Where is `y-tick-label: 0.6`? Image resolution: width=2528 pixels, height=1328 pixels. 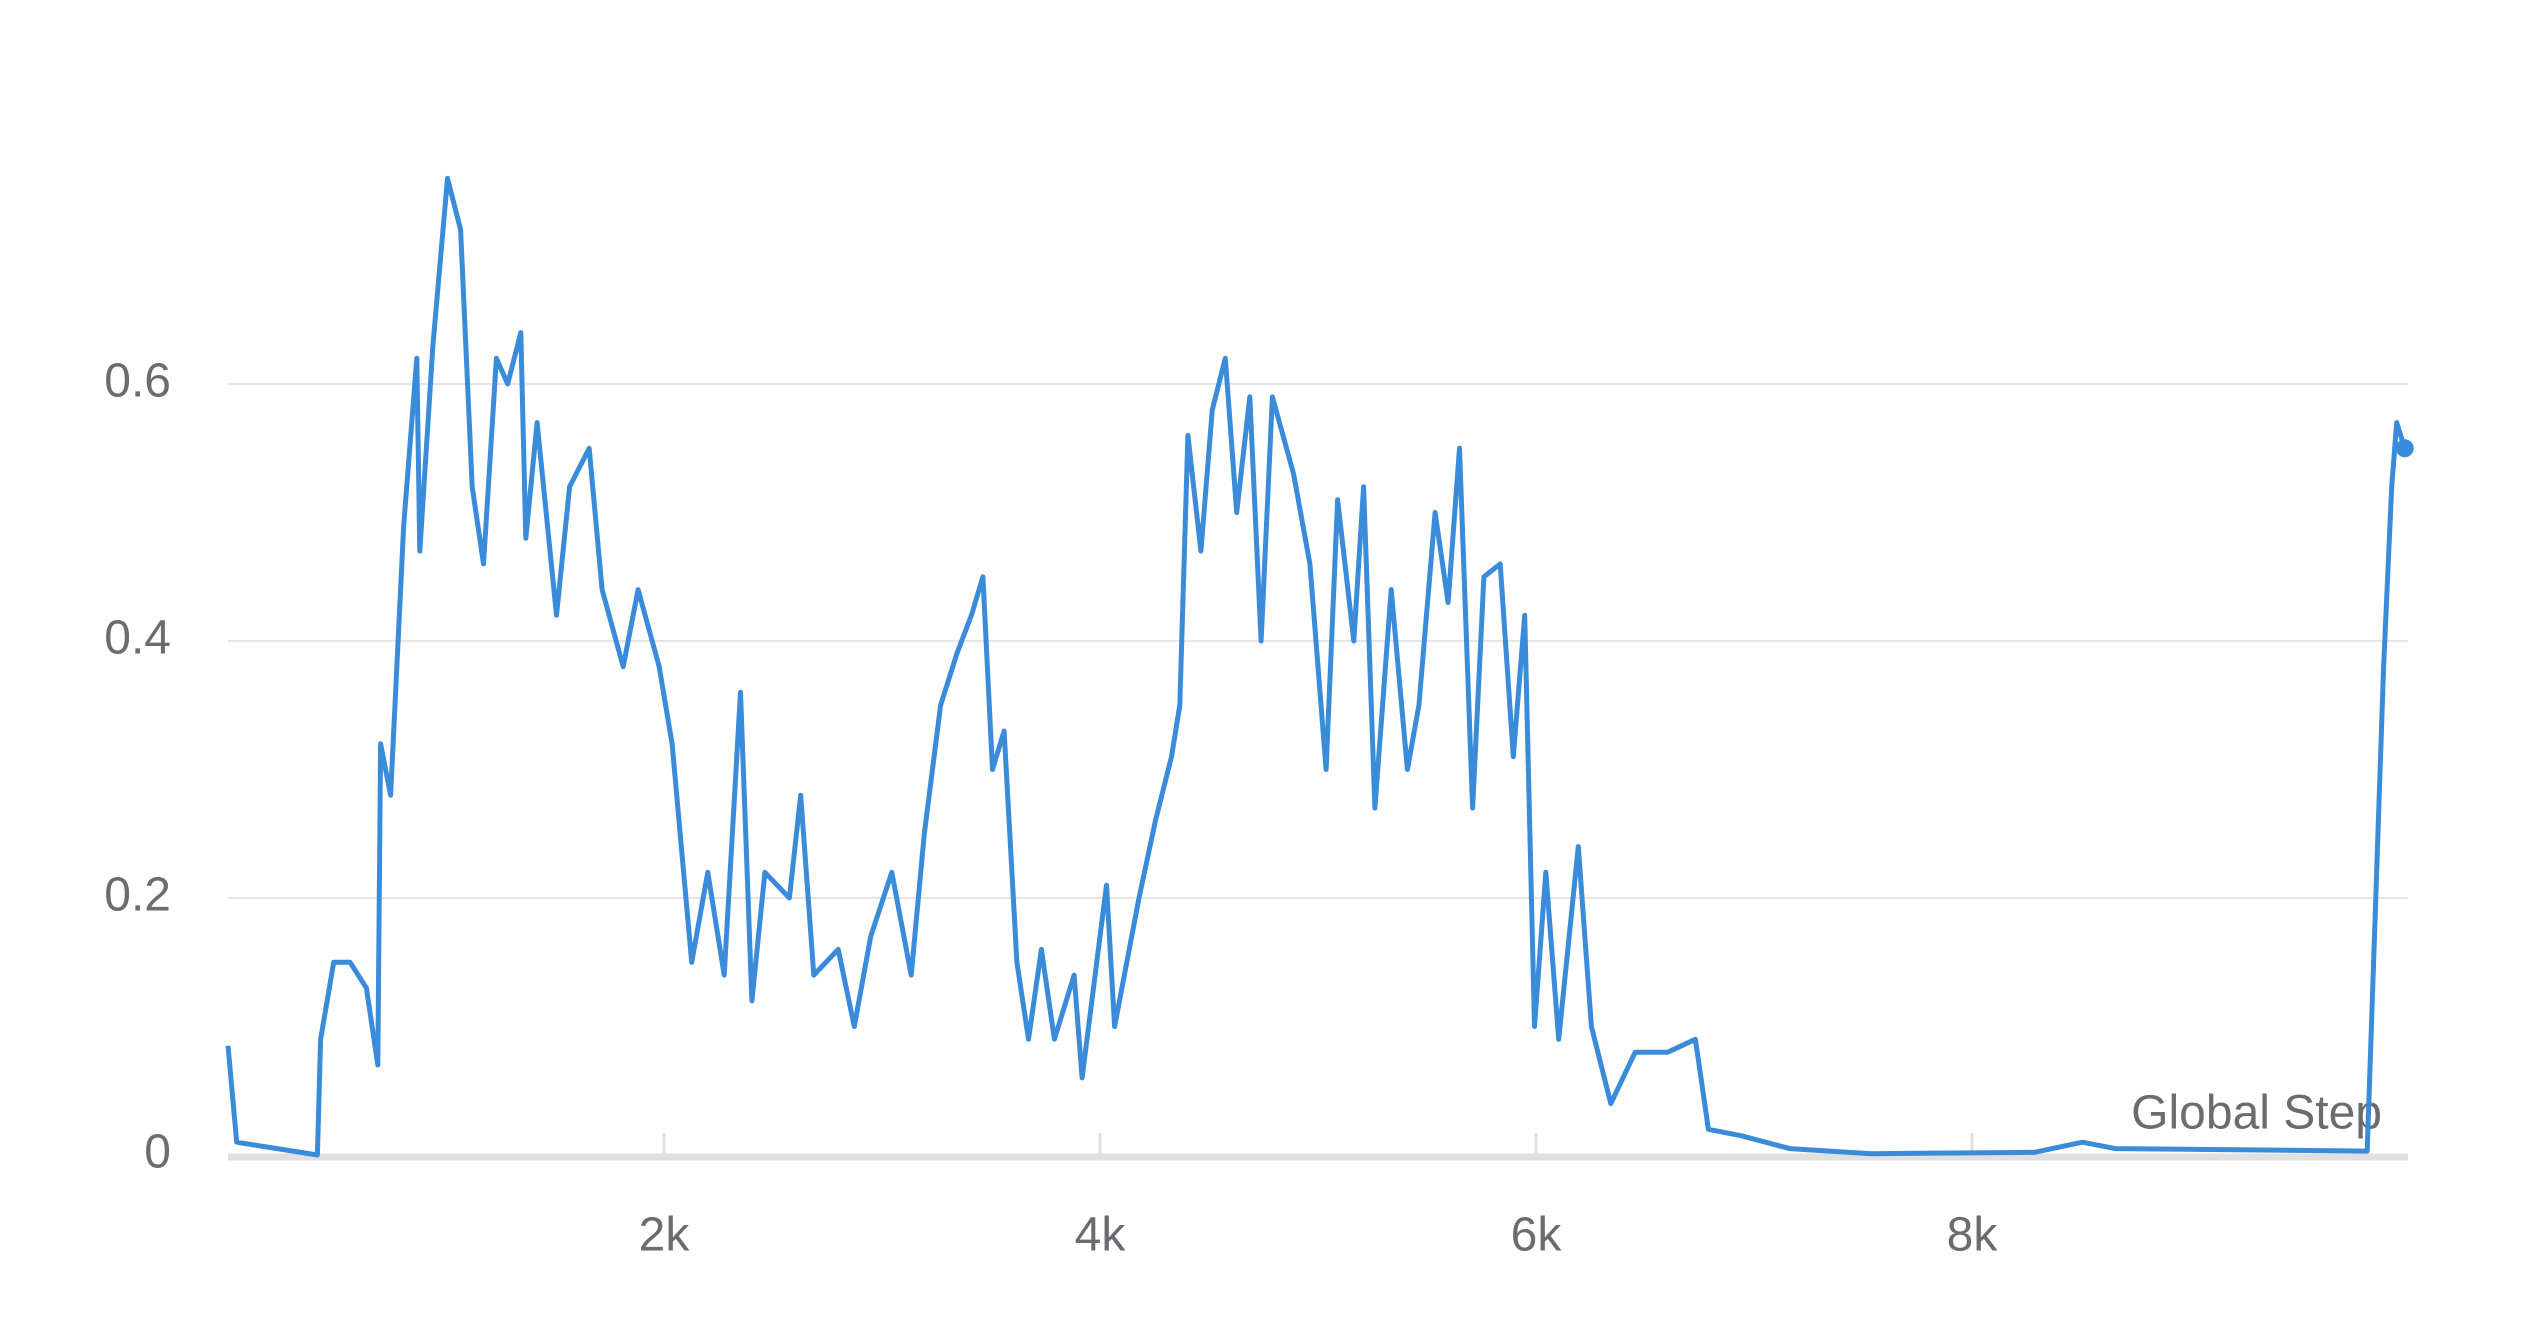
y-tick-label: 0.6 is located at coordinates (137, 381).